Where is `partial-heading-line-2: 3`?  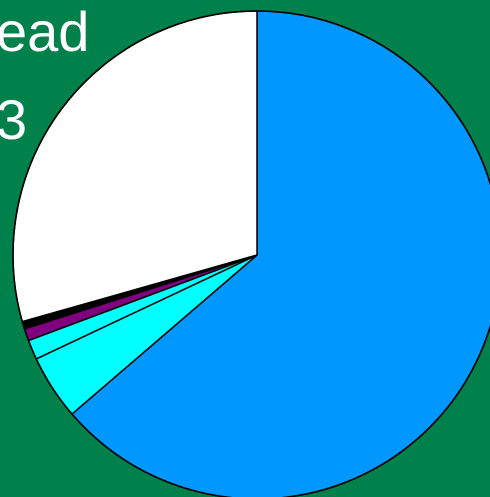 partial-heading-line-2: 3 is located at coordinates (14, 119).